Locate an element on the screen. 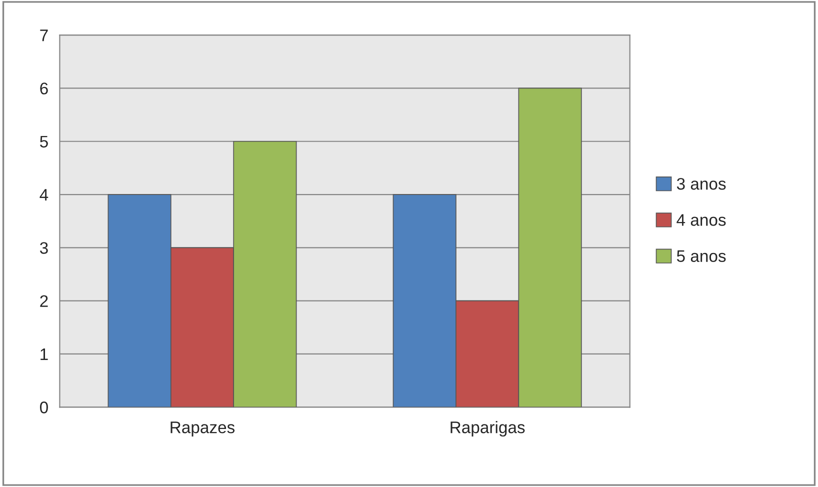  y-tick-label: 3 is located at coordinates (44, 248).